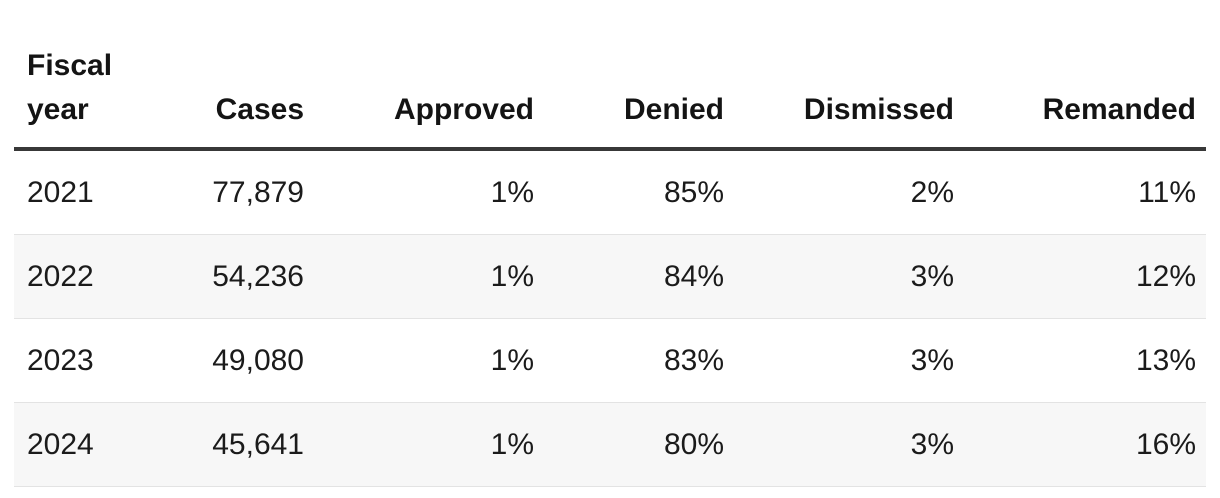 The height and width of the screenshot is (498, 1220). What do you see at coordinates (849, 75) in the screenshot?
I see `column-header-dismissed: Dismissed` at bounding box center [849, 75].